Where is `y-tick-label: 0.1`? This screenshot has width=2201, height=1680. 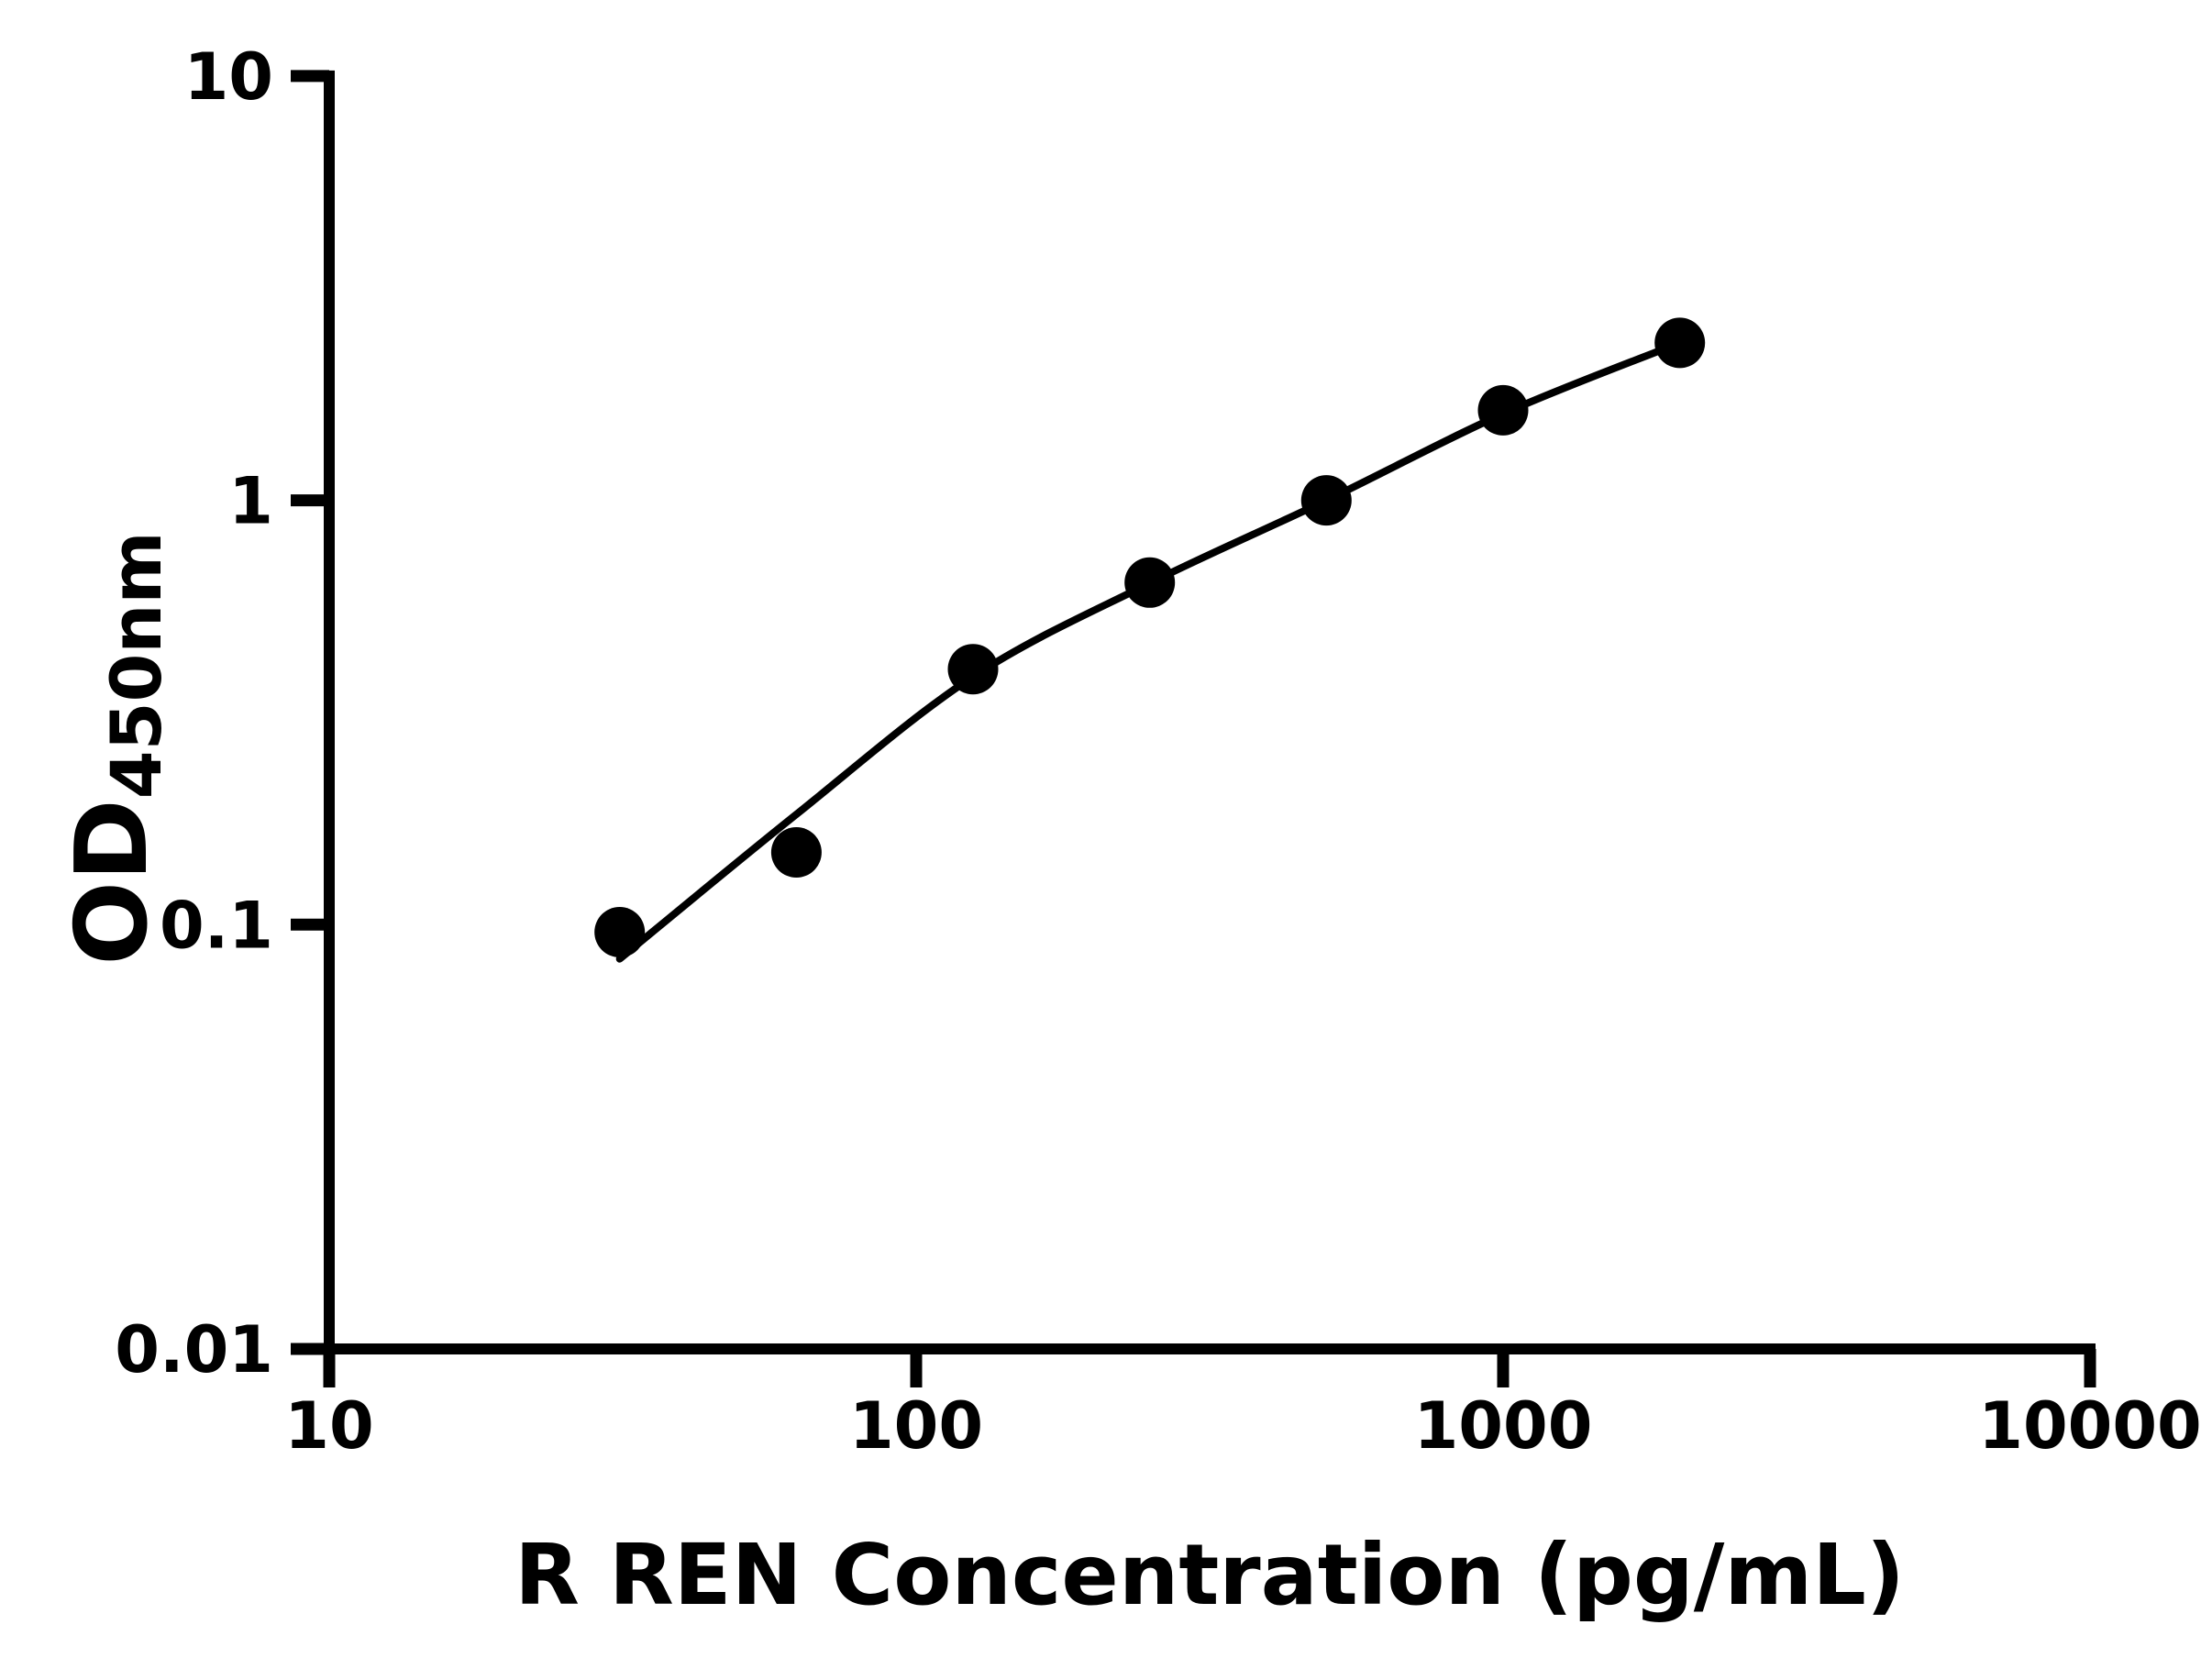 y-tick-label: 0.1 is located at coordinates (217, 925).